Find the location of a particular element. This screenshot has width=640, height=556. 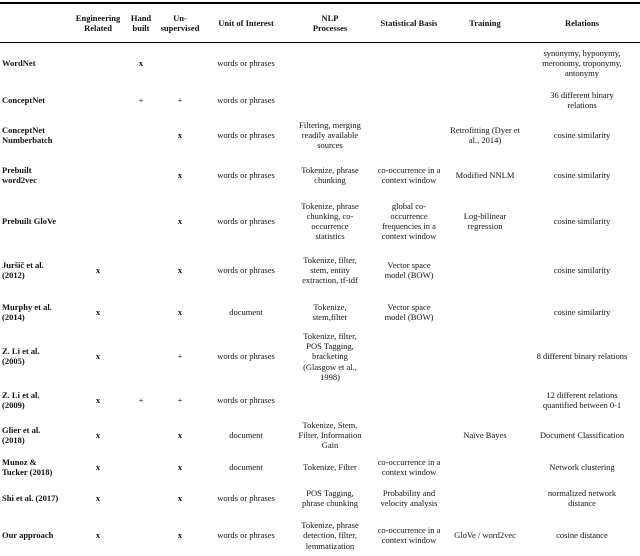

cell-stat: co-occurrence in a context window is located at coordinates (409, 466).